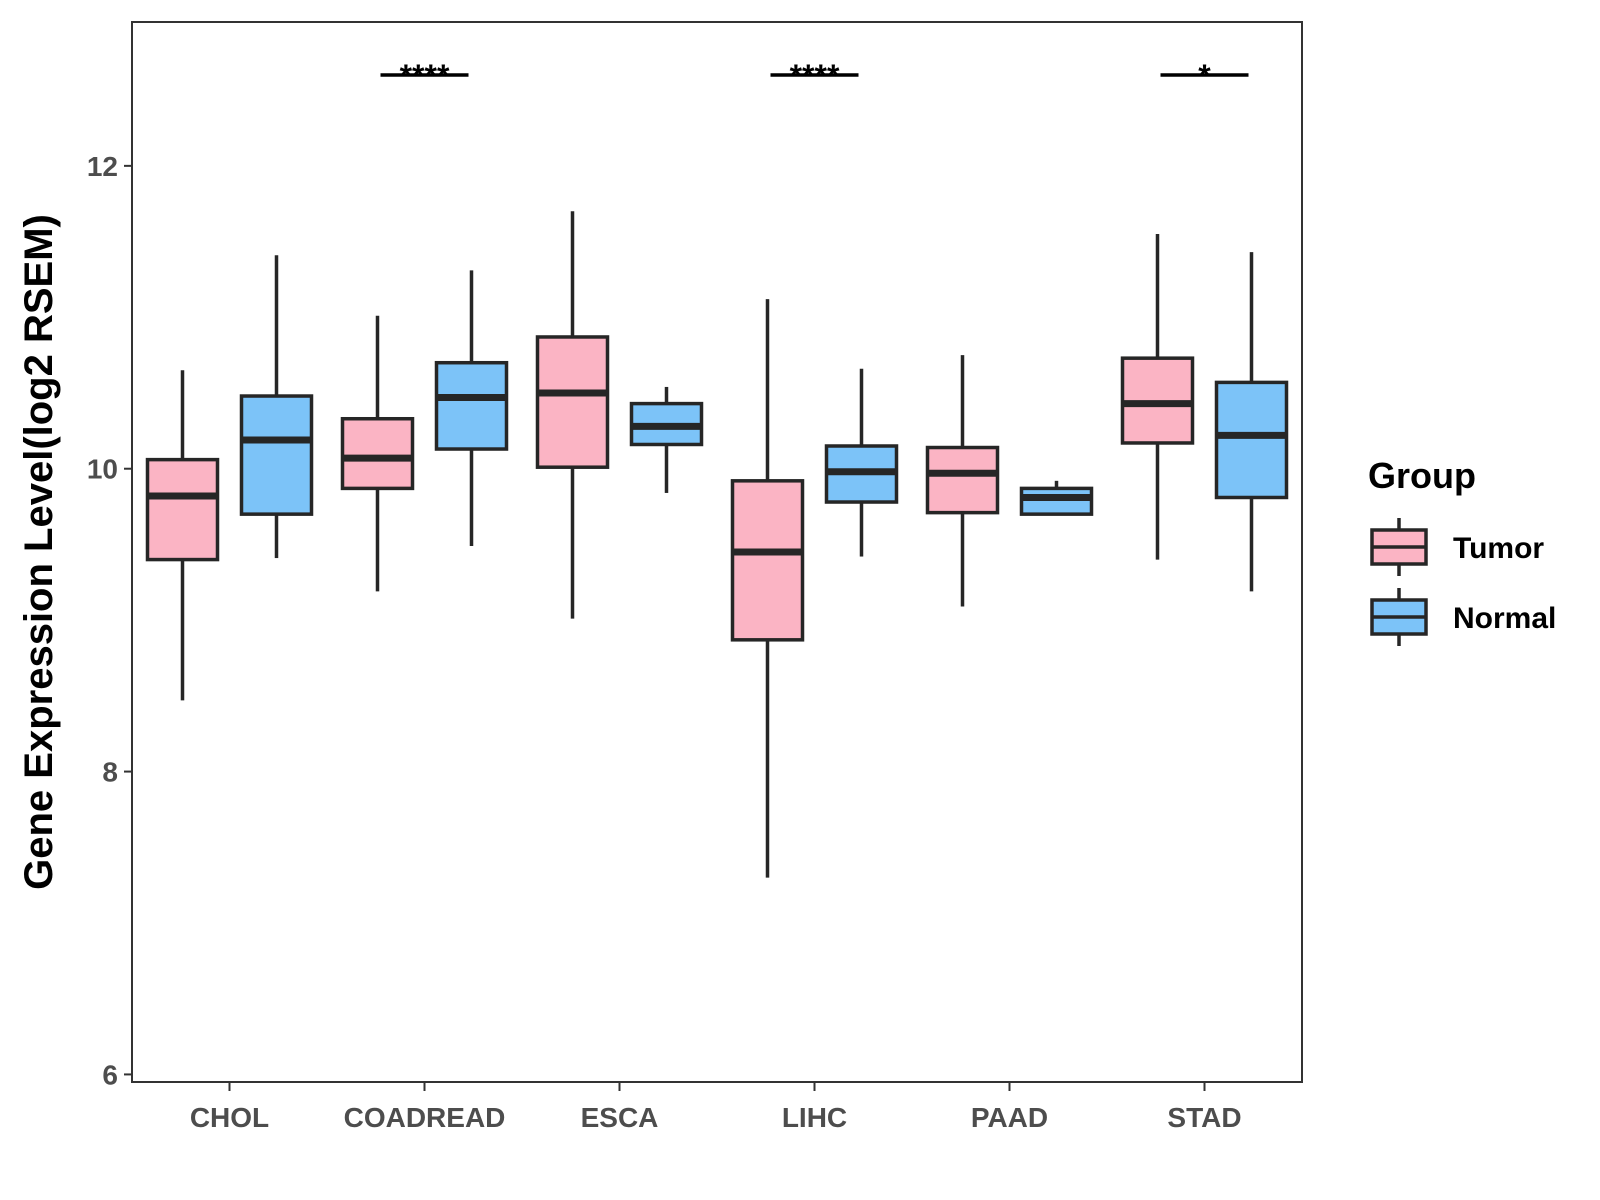 Image resolution: width=1600 pixels, height=1200 pixels. What do you see at coordinates (1498, 548) in the screenshot?
I see `legend-label-tumor: Tumor` at bounding box center [1498, 548].